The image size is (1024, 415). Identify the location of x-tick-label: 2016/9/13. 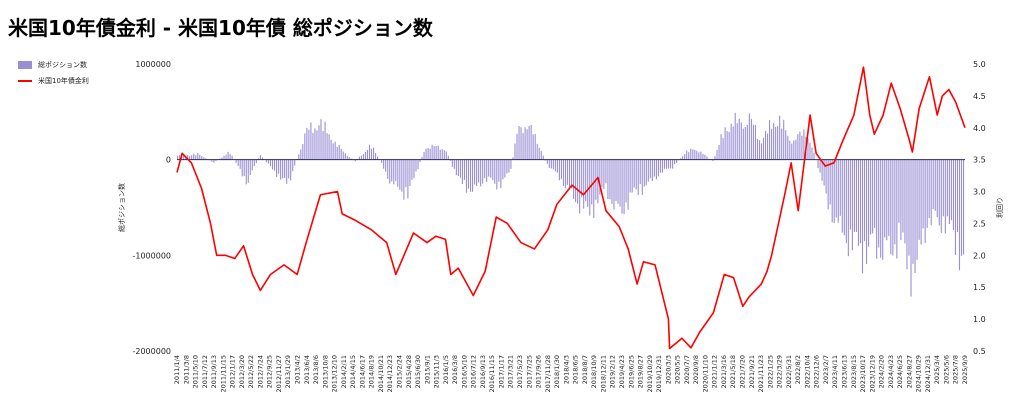
(483, 371).